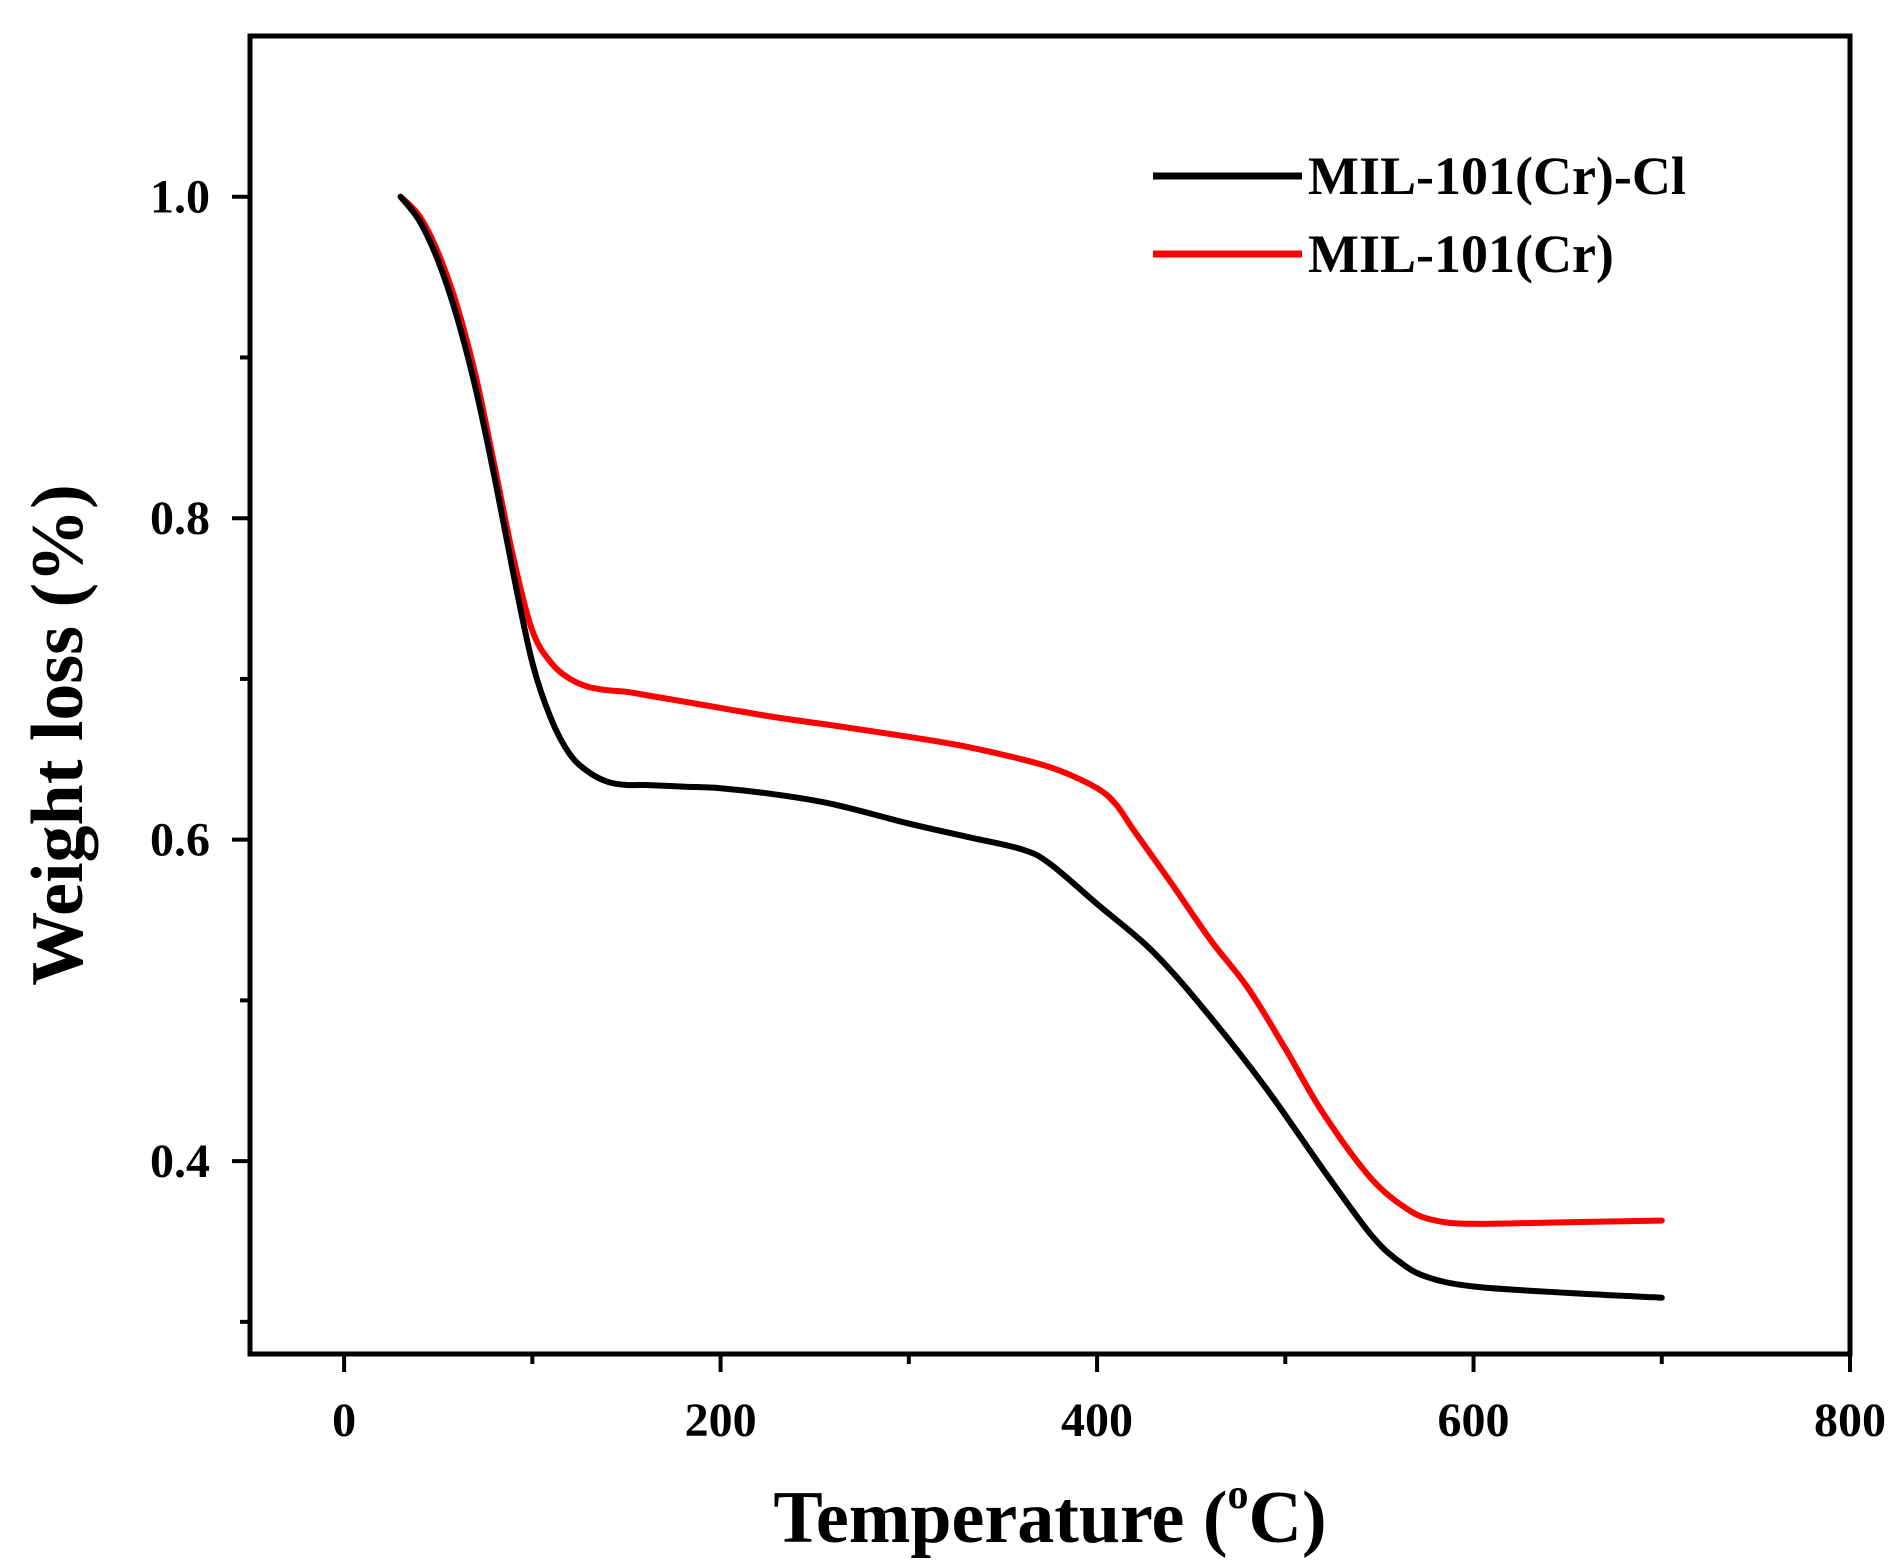 The width and height of the screenshot is (1888, 1566). Describe the element at coordinates (1850, 1420) in the screenshot. I see `x-tick-label: 800` at that location.